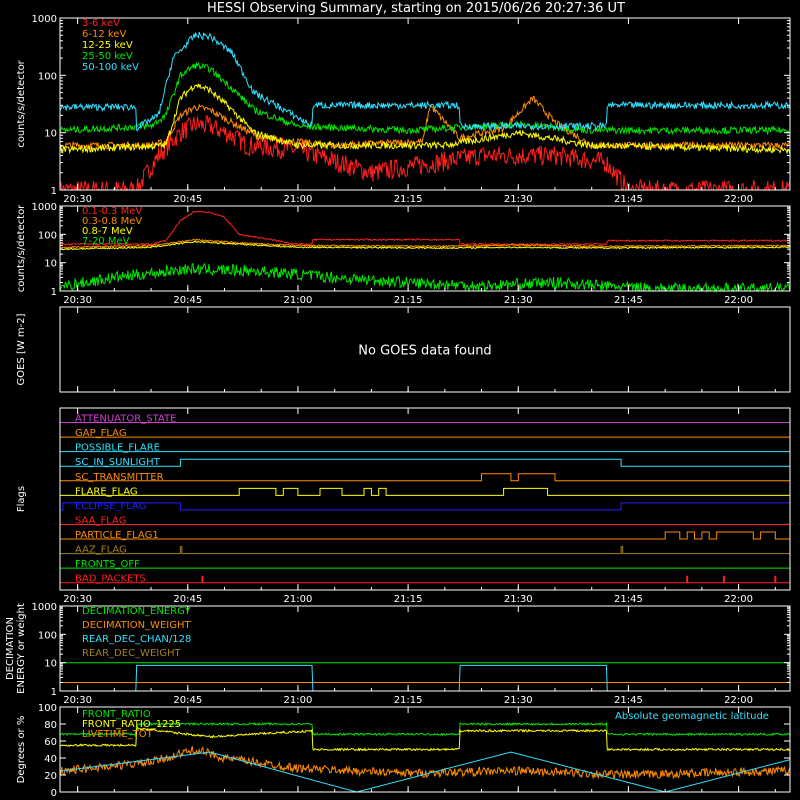  What do you see at coordinates (21, 349) in the screenshot?
I see `goes-y-label: GOES [W m-2]` at bounding box center [21, 349].